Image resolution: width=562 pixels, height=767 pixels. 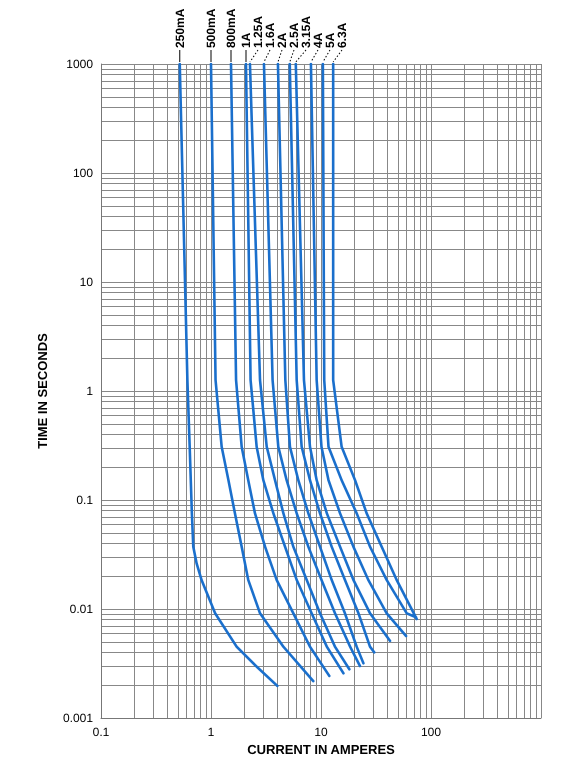 I want to click on x-tick-label: 10, so click(x=321, y=732).